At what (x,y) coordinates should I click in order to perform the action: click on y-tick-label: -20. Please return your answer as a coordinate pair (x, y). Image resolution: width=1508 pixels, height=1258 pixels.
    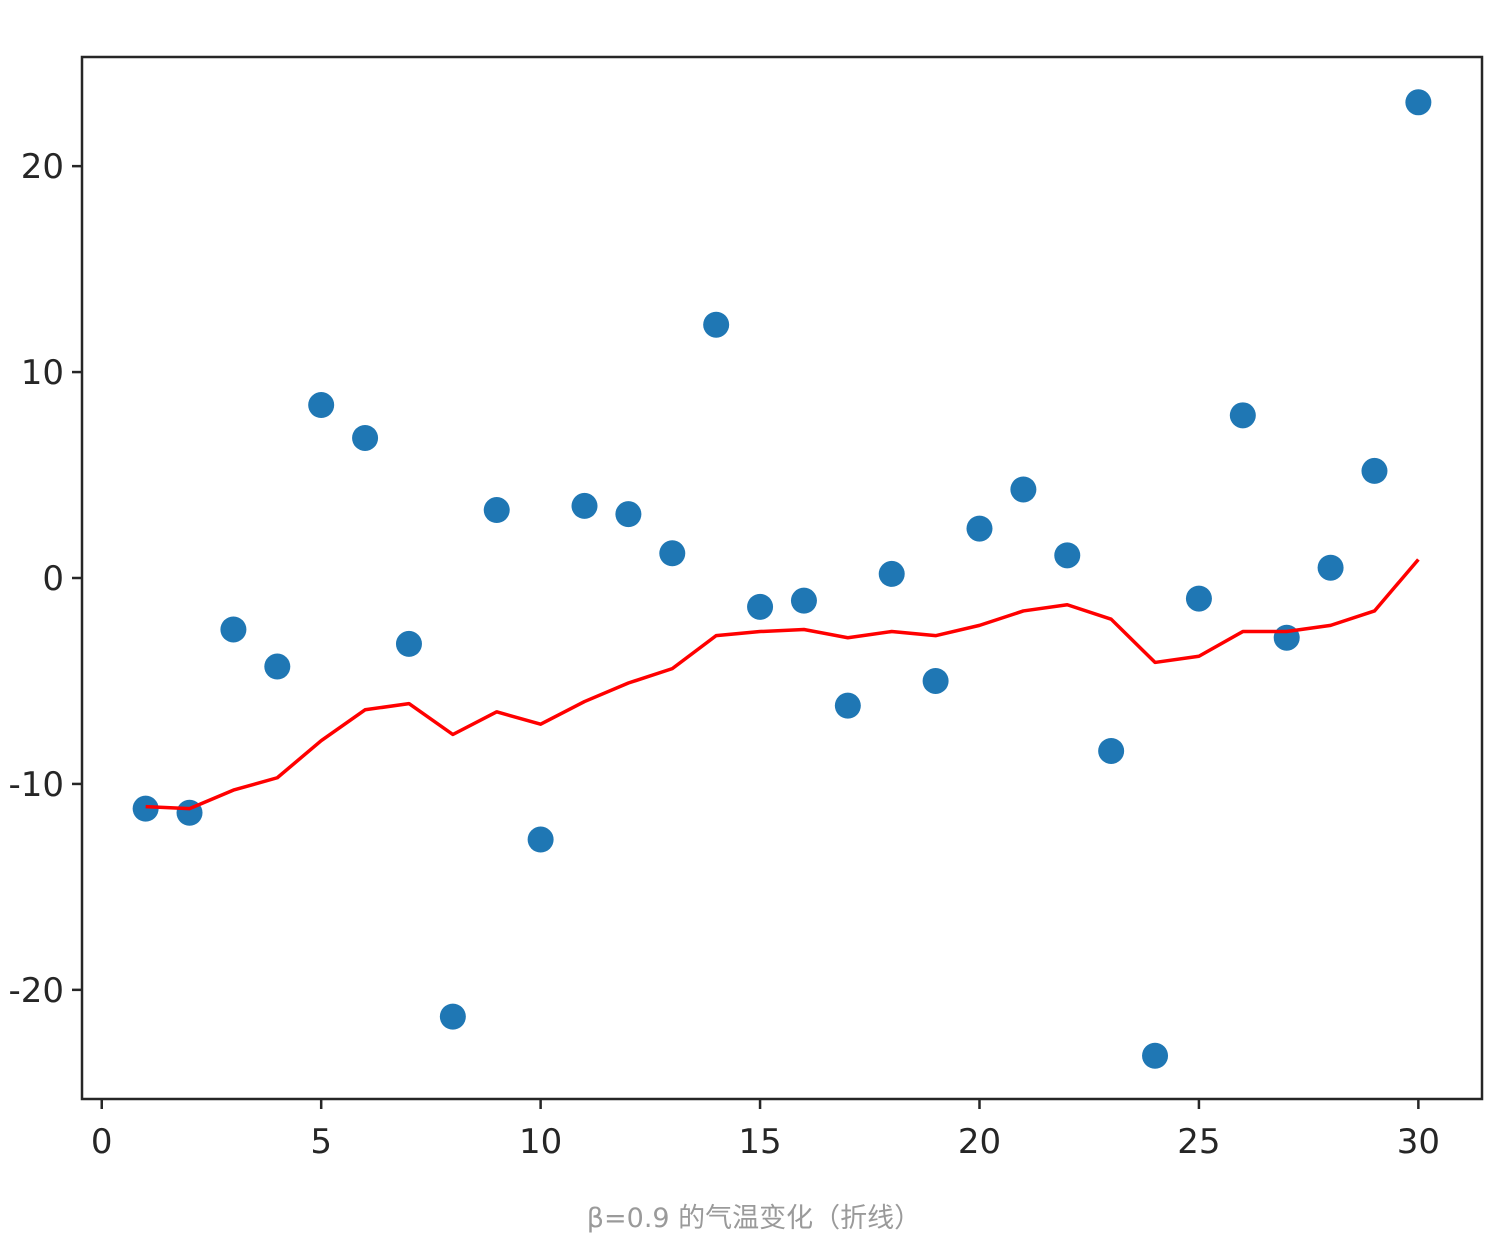
    Looking at the image, I should click on (36, 991).